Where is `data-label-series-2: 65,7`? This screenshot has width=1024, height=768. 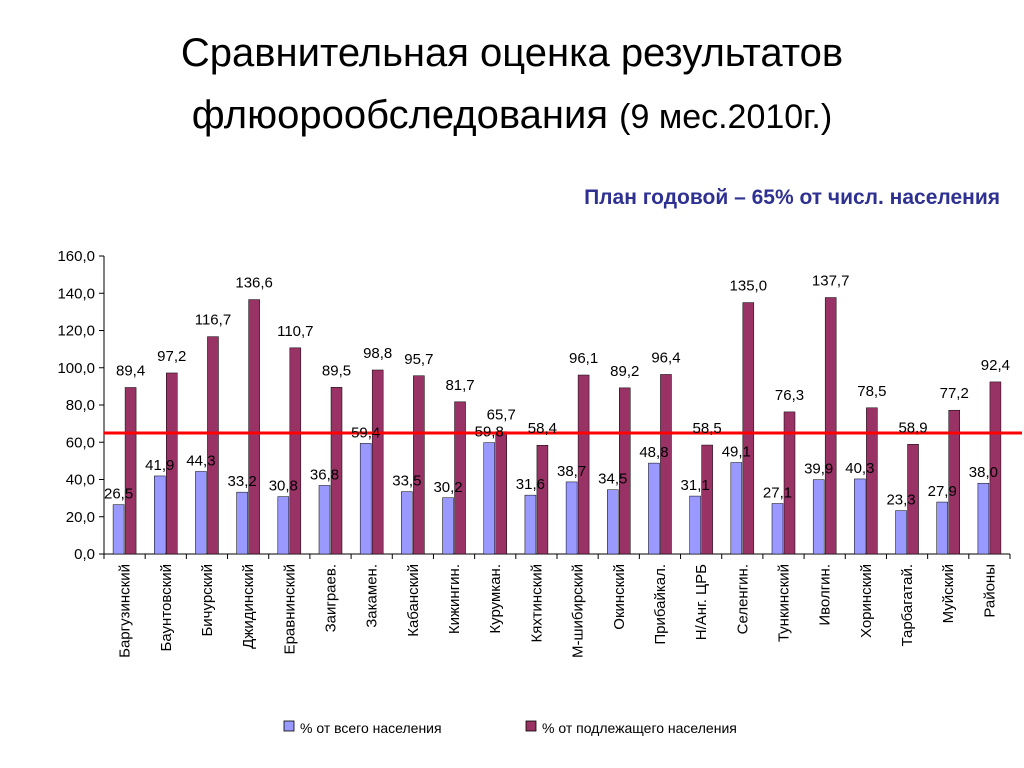
data-label-series-2: 65,7 is located at coordinates (501, 415).